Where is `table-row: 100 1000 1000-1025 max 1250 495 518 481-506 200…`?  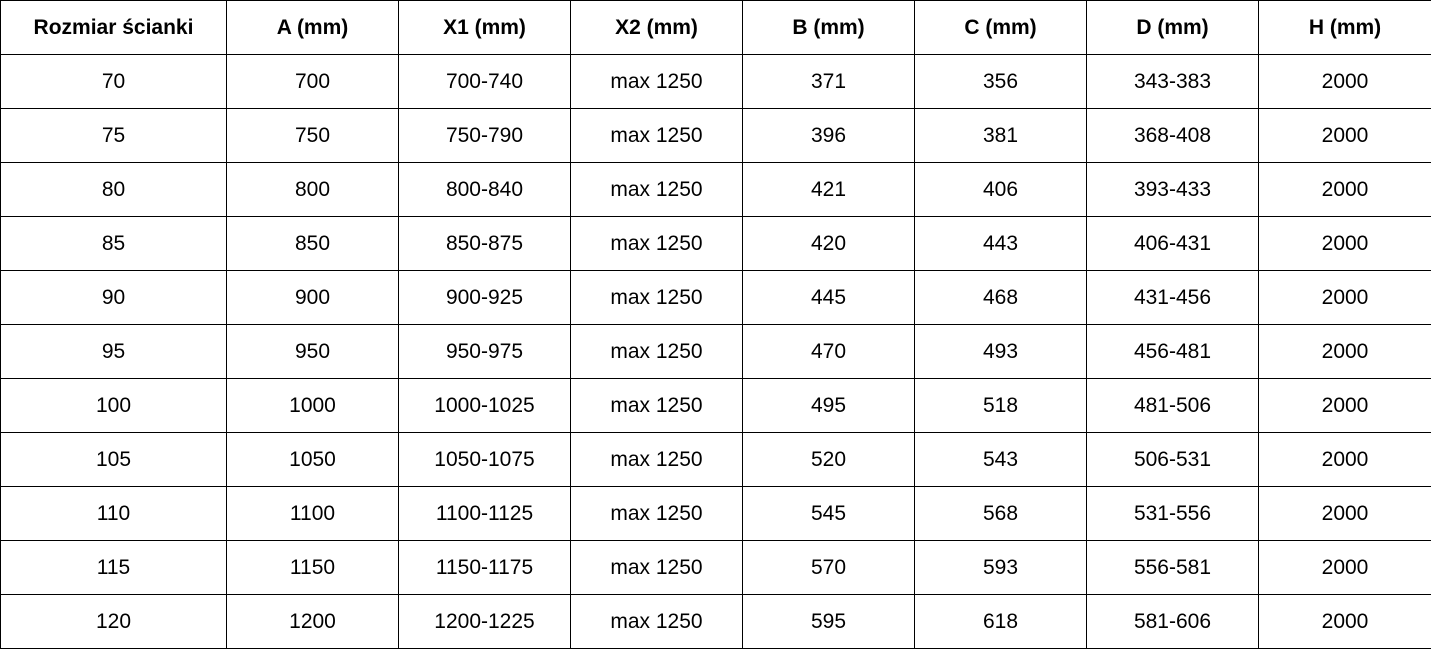 table-row: 100 1000 1000-1025 max 1250 495 518 481-506 200… is located at coordinates (715, 405).